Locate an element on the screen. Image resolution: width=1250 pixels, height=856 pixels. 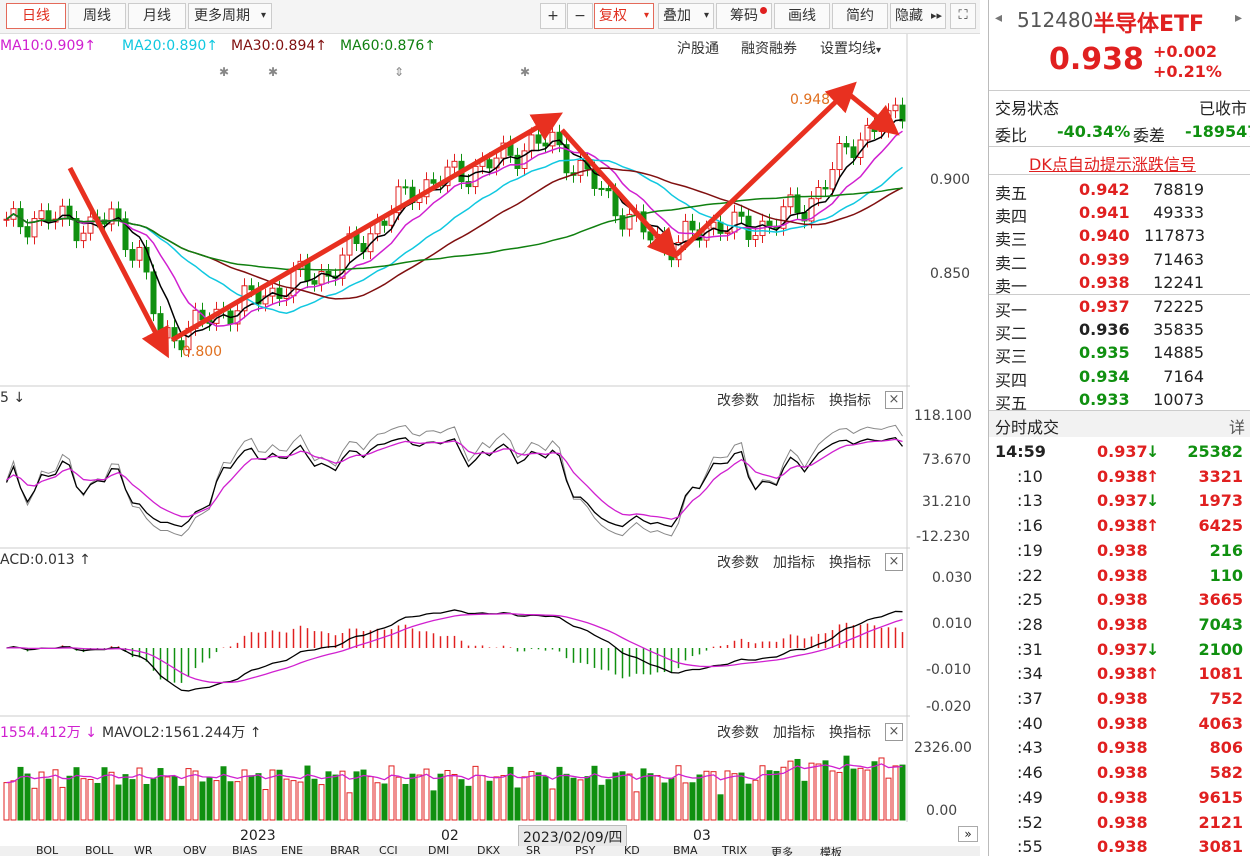
sell-level-row: 卖三 0.940 117873 is located at coordinates (1119, 237).